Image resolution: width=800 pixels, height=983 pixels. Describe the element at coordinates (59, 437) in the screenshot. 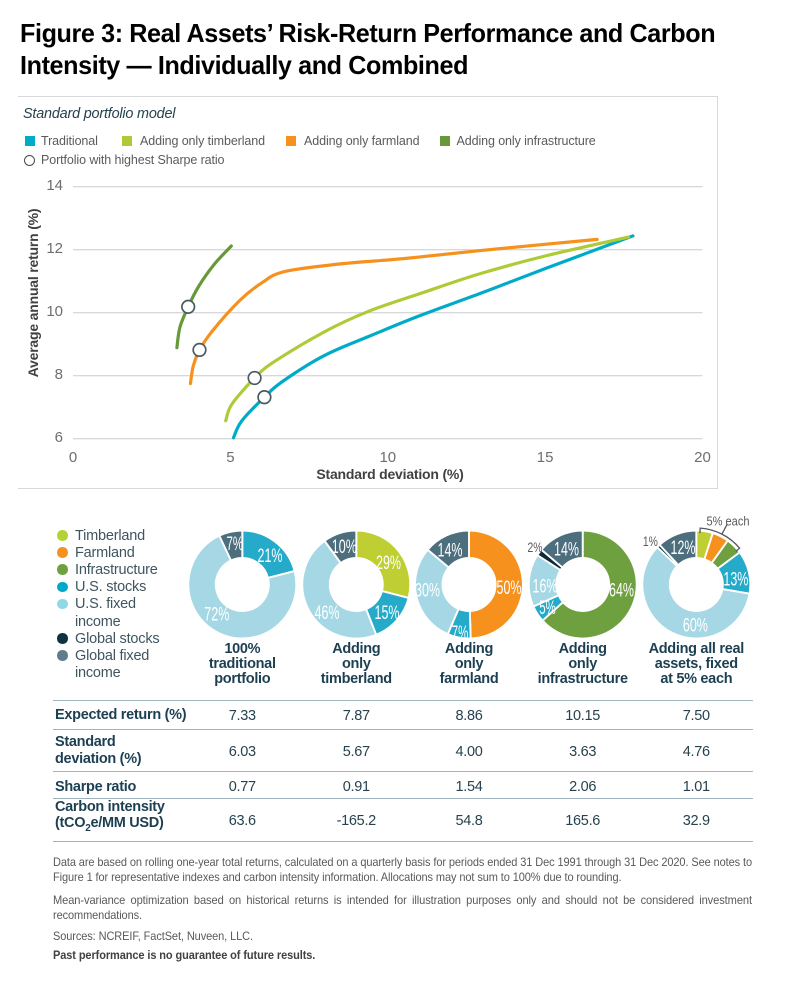

I see `svg-text: 6` at that location.